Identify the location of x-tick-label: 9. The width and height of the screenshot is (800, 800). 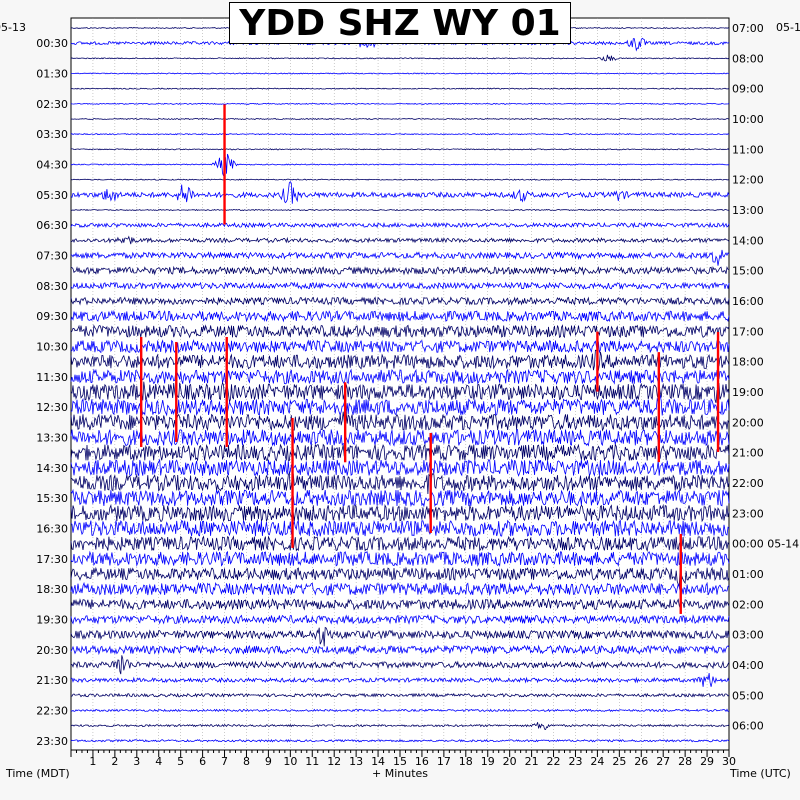
(268, 761).